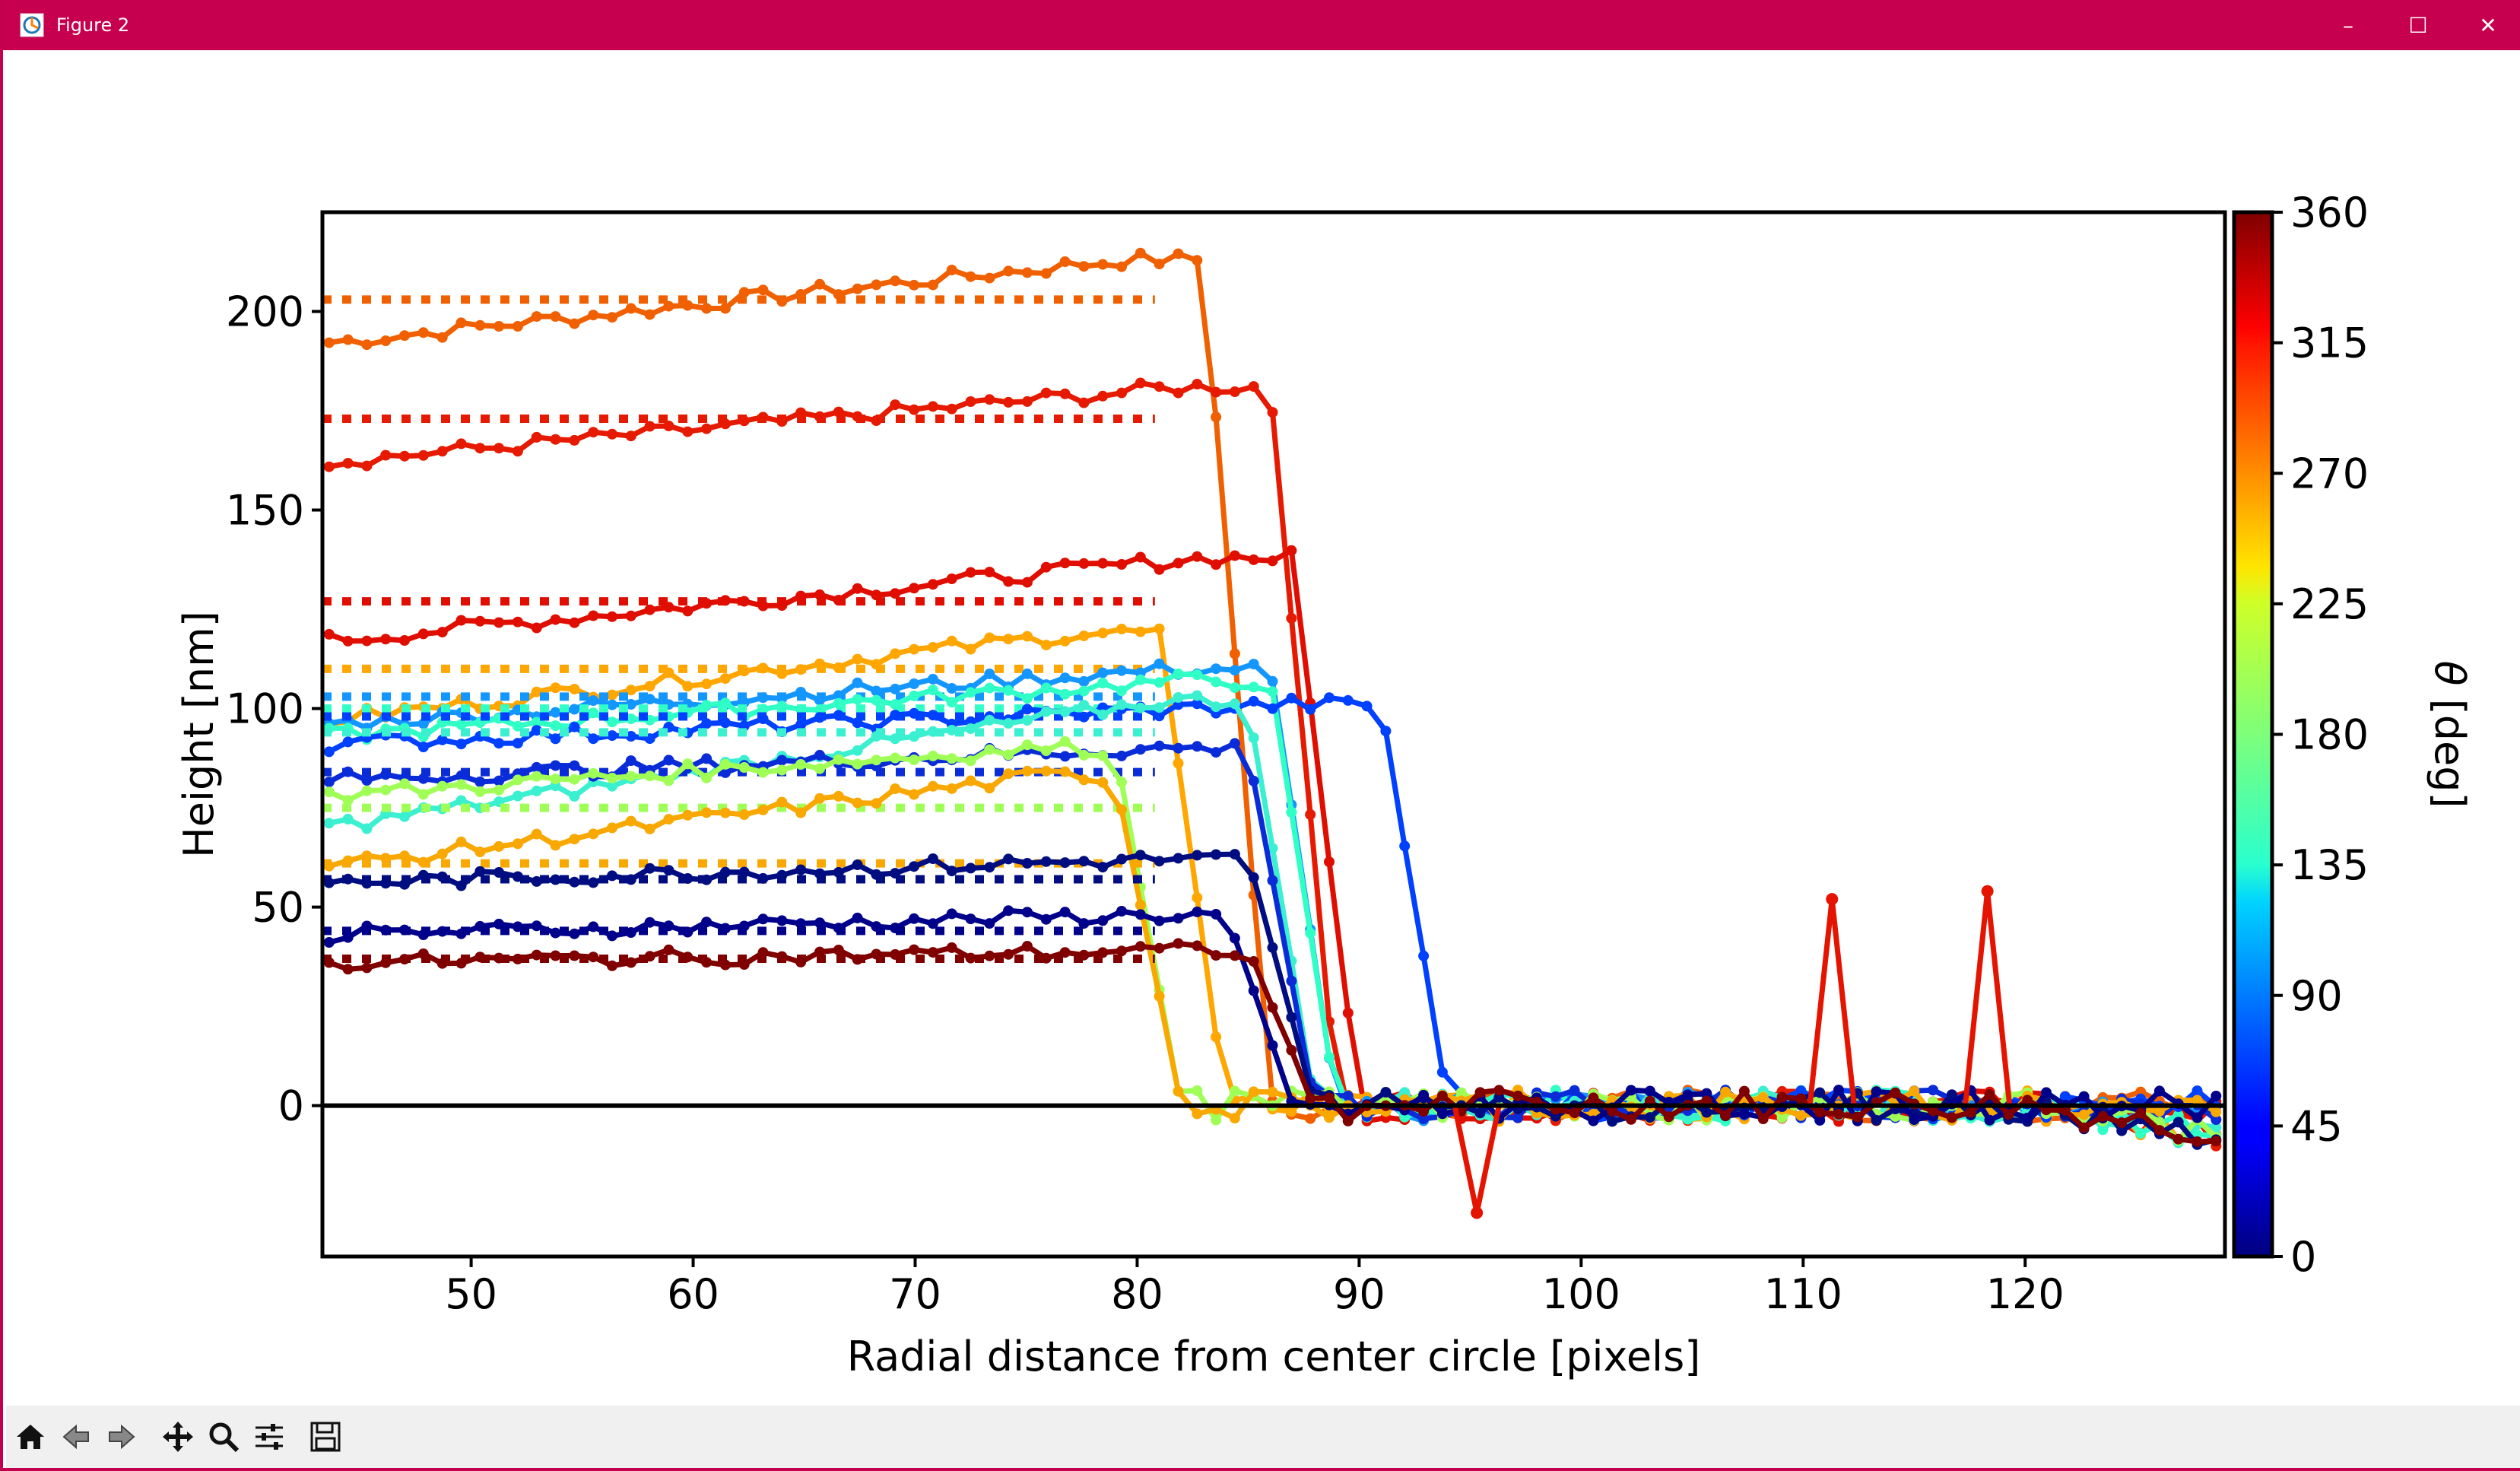 The height and width of the screenshot is (1471, 2520). I want to click on save-button, so click(325, 1436).